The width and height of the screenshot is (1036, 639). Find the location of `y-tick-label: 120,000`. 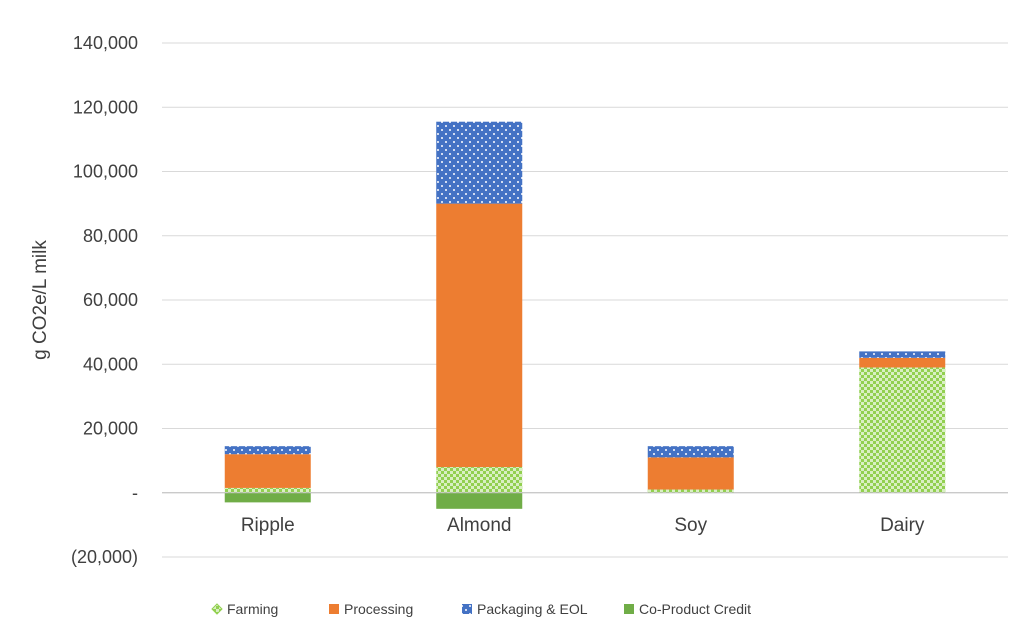

y-tick-label: 120,000 is located at coordinates (105, 107).